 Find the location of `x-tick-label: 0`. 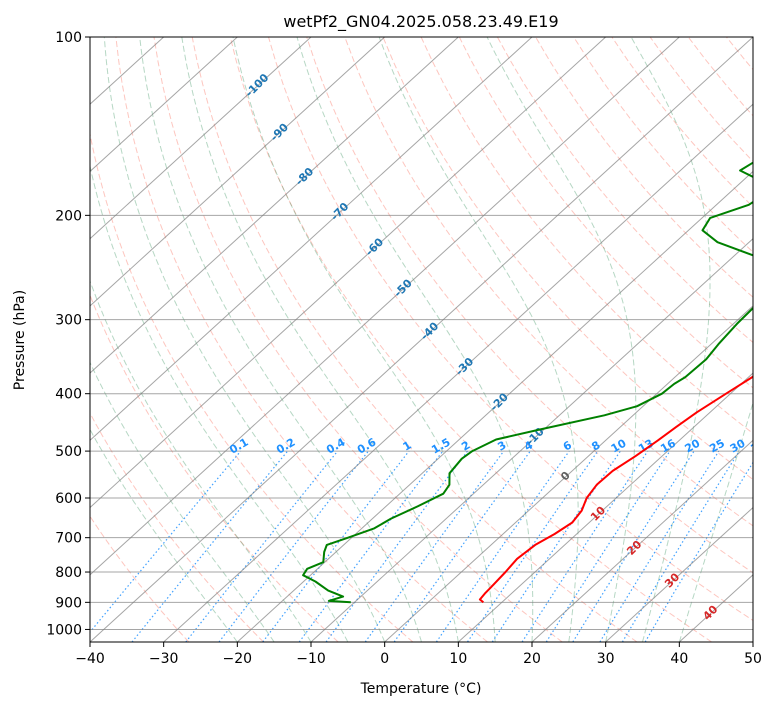

x-tick-label: 0 is located at coordinates (384, 659).